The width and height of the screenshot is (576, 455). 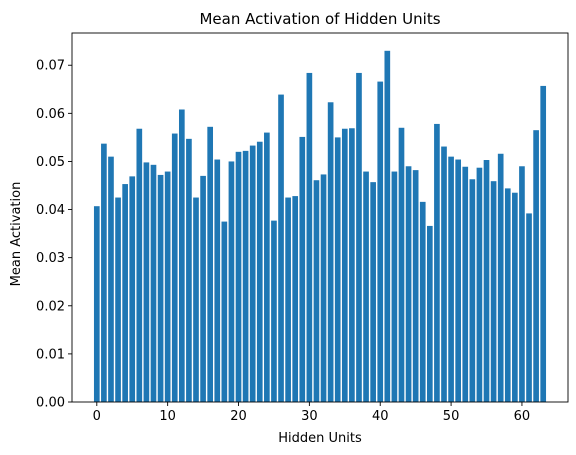 What do you see at coordinates (380, 416) in the screenshot?
I see `x-tick-label: 40` at bounding box center [380, 416].